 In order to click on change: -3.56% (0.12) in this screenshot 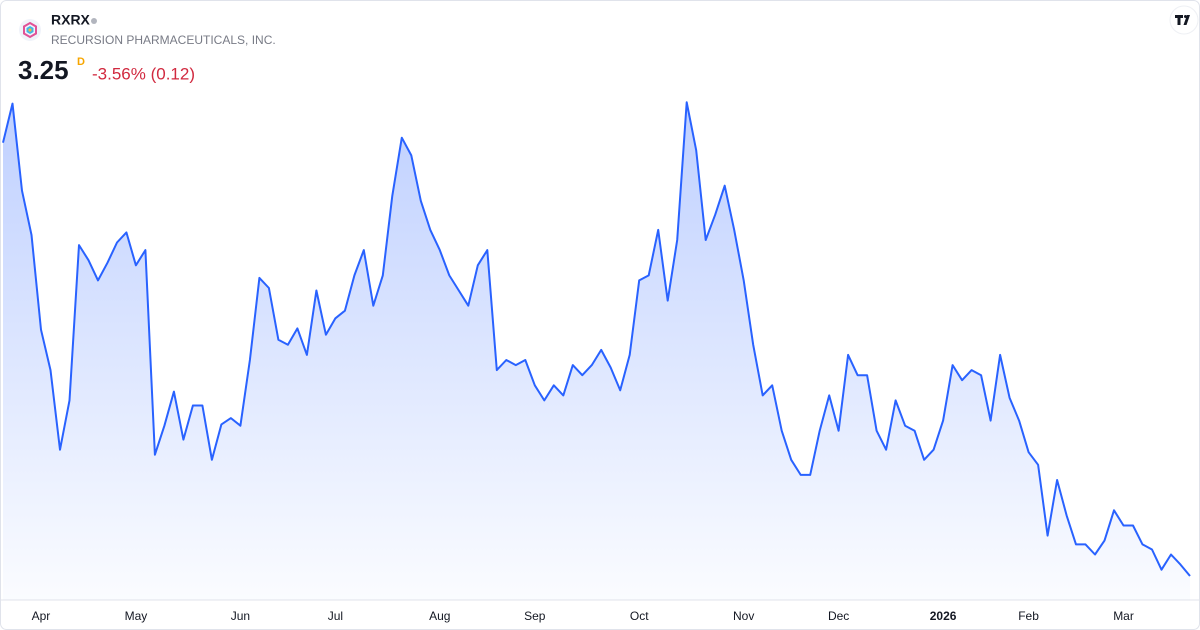, I will do `click(143, 73)`.